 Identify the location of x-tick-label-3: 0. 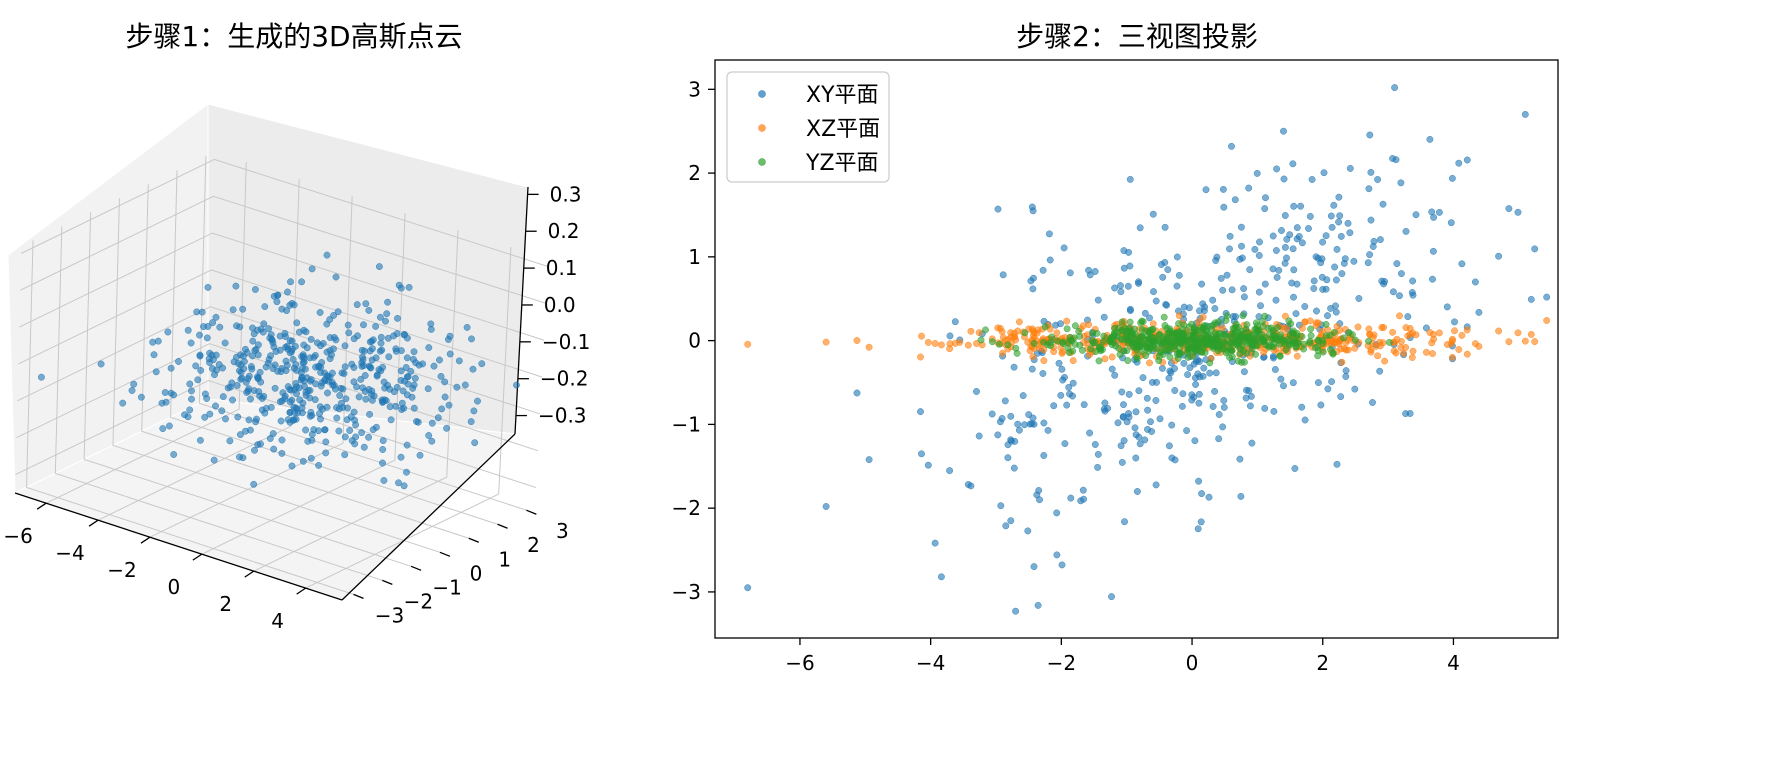
(173, 587).